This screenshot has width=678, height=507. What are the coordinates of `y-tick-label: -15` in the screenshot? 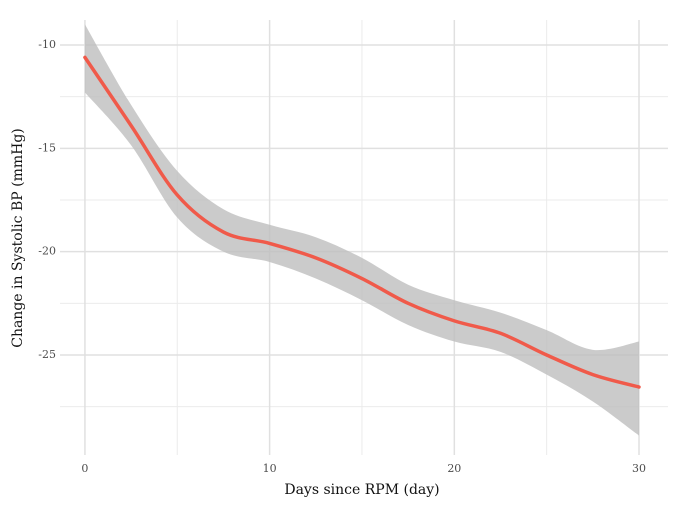 It's located at (47, 147).